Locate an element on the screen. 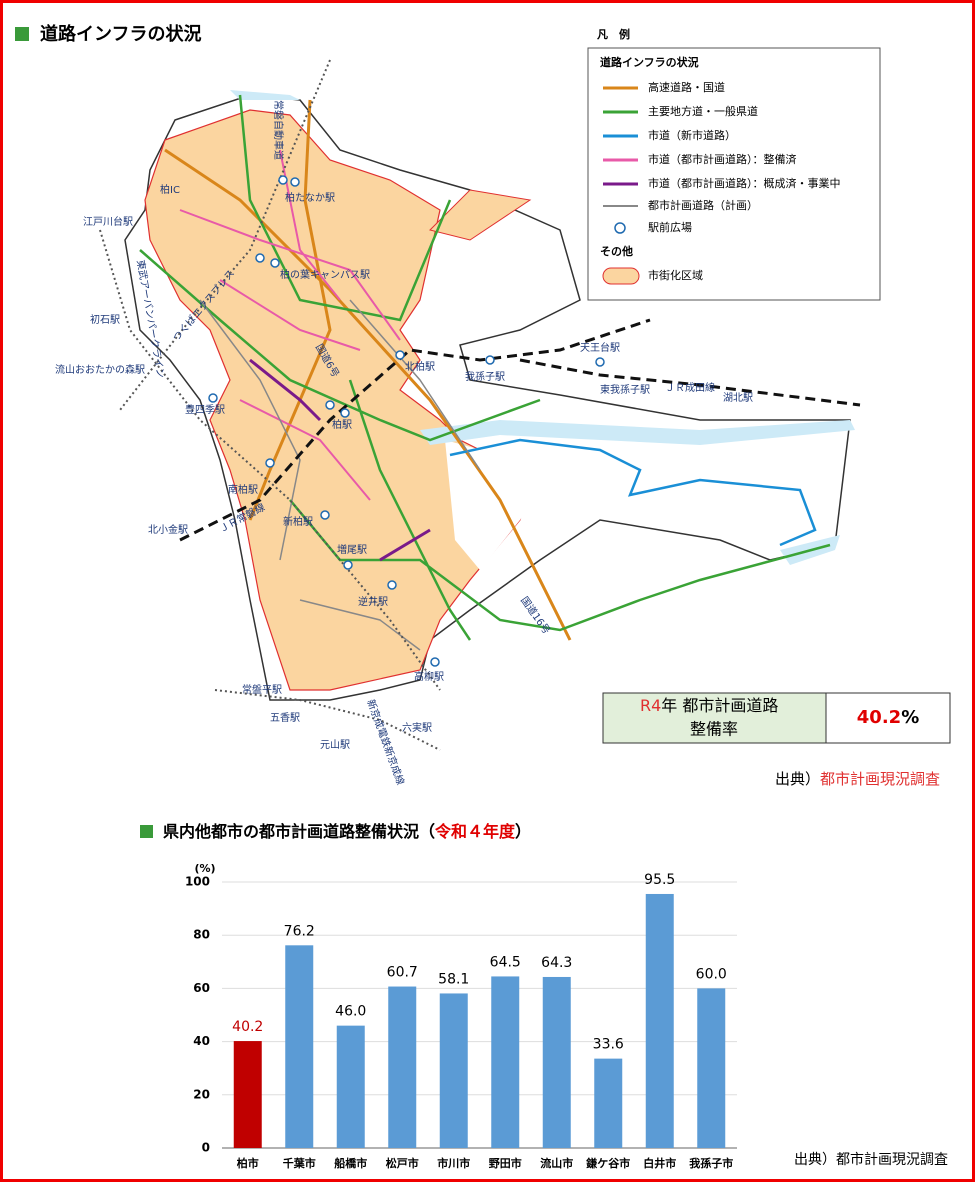 This screenshot has width=975, height=1182. map-label: 天王台駅 is located at coordinates (600, 347).